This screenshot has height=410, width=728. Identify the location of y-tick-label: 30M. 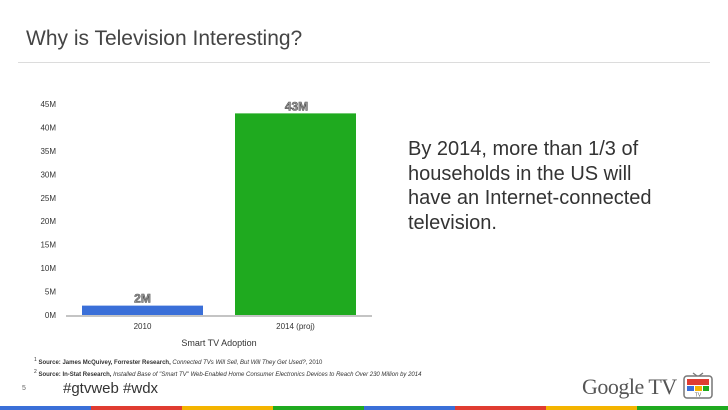
(48, 174).